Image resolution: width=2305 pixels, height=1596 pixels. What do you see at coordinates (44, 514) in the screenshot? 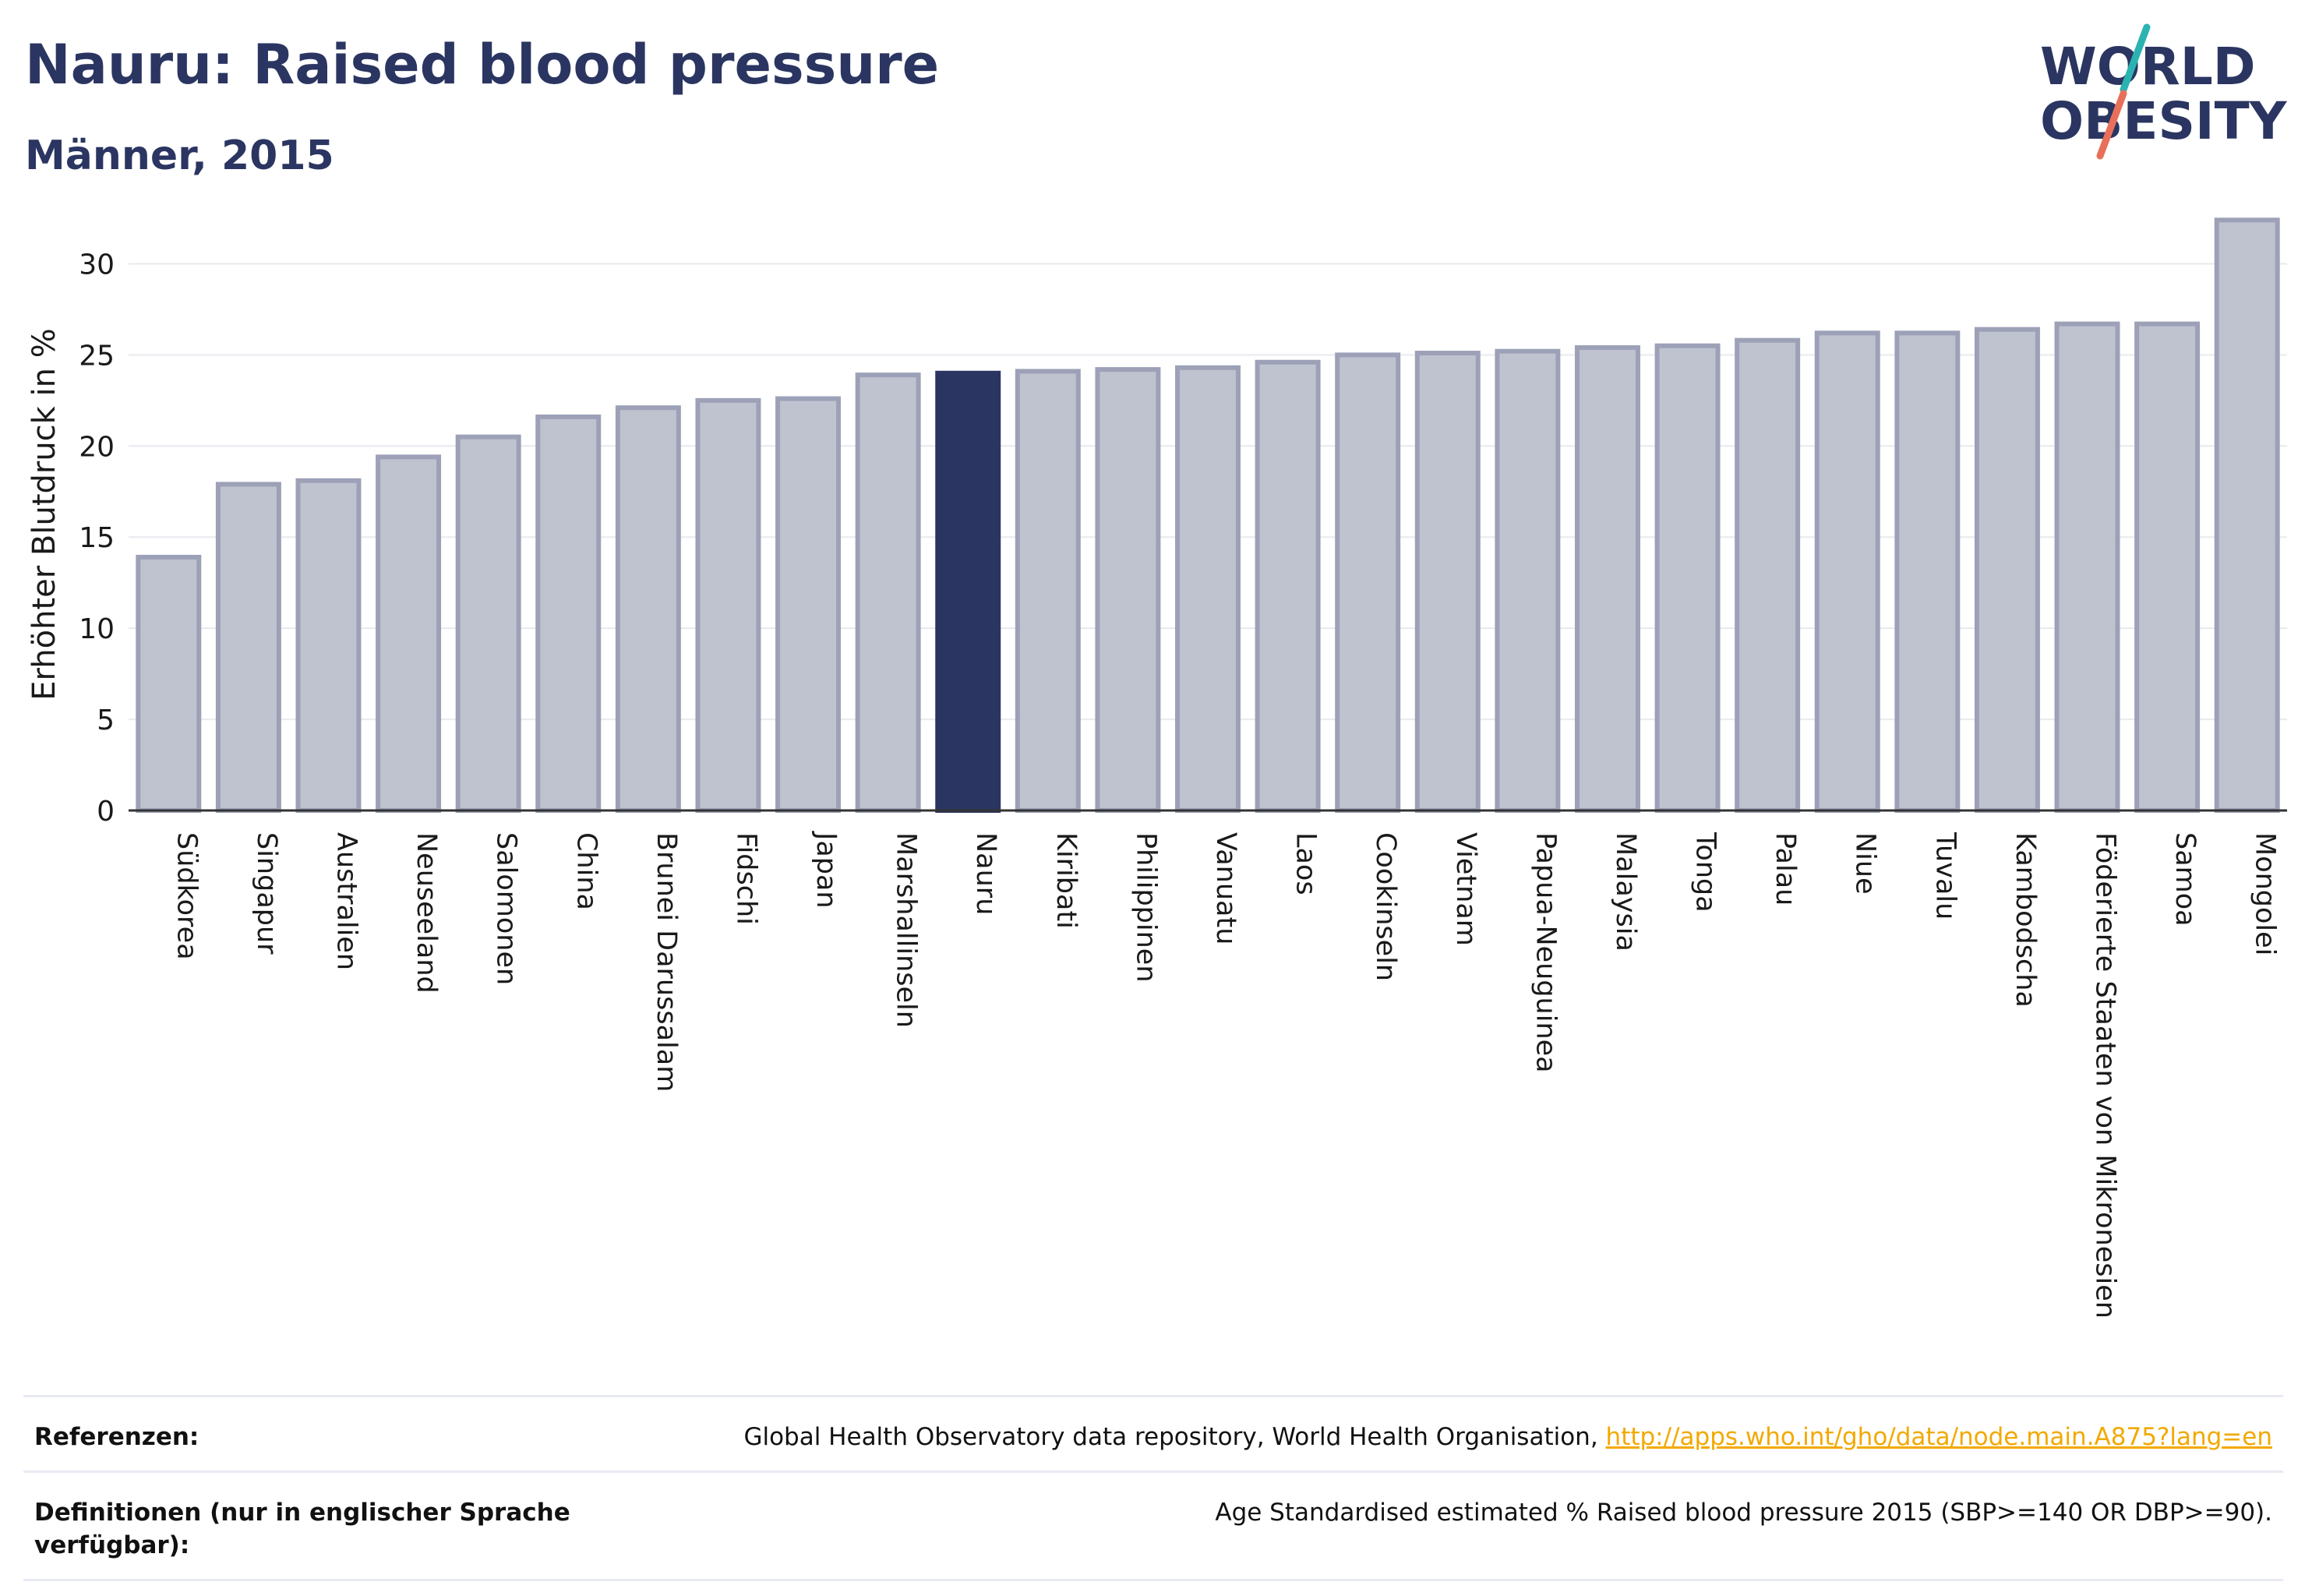
I see `y-axis-label: Erhöhter Blutdruck in %` at bounding box center [44, 514].